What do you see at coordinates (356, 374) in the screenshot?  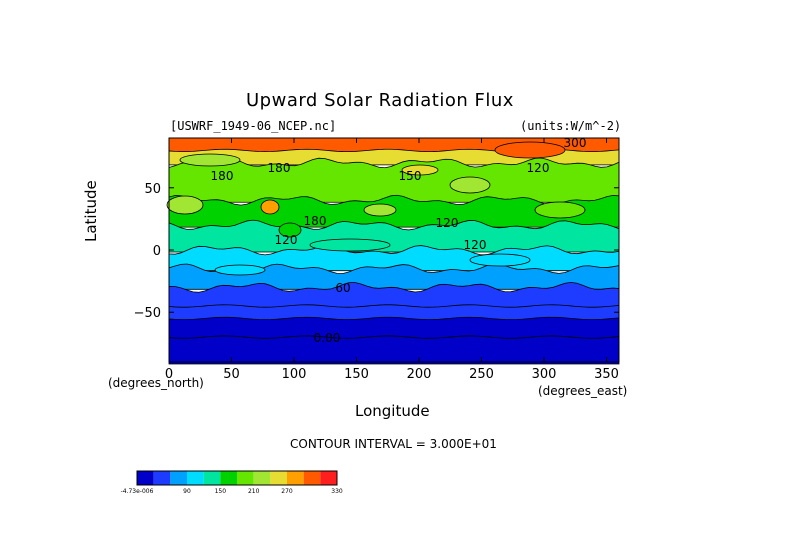 I see `x-tick-label: 150` at bounding box center [356, 374].